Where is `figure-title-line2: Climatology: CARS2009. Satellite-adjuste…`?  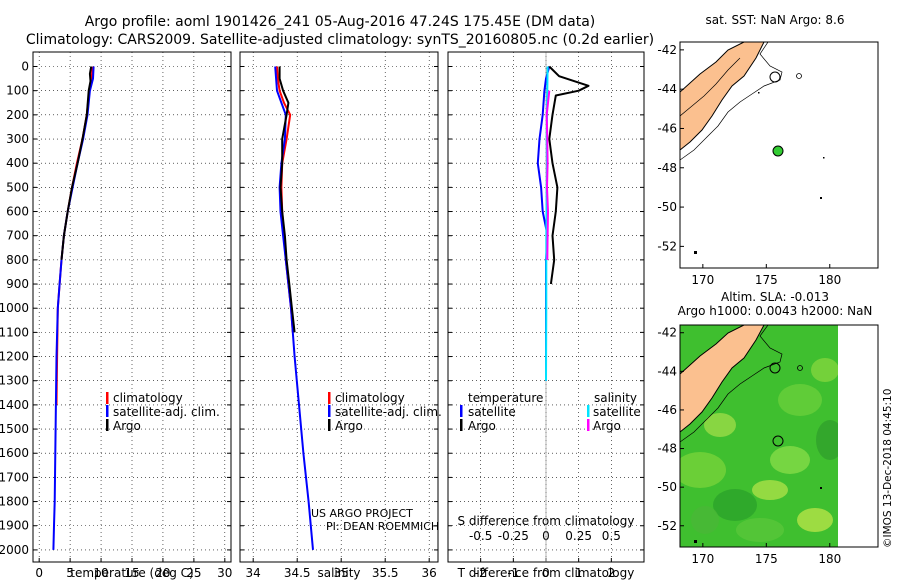 figure-title-line2: Climatology: CARS2009. Satellite-adjuste… is located at coordinates (340, 40).